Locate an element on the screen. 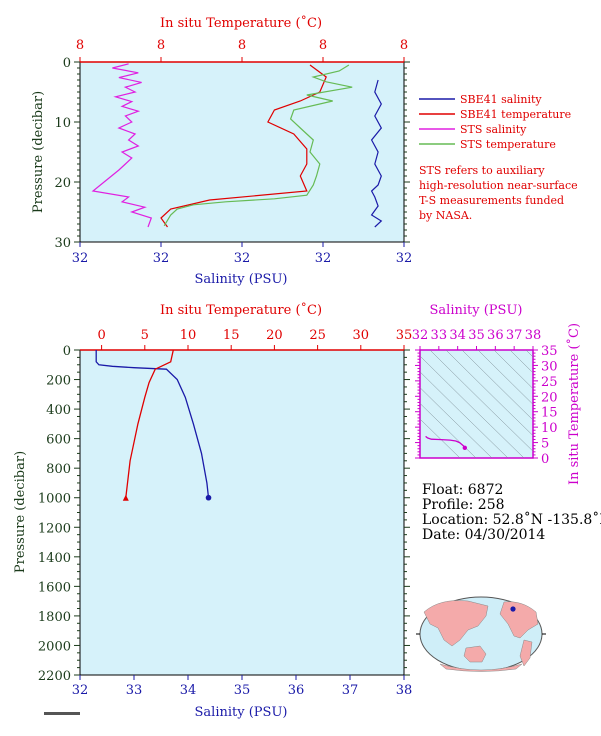  ts-chart-top-ticks: 32 33 34 35 36 37 38 is located at coordinates (477, 339).